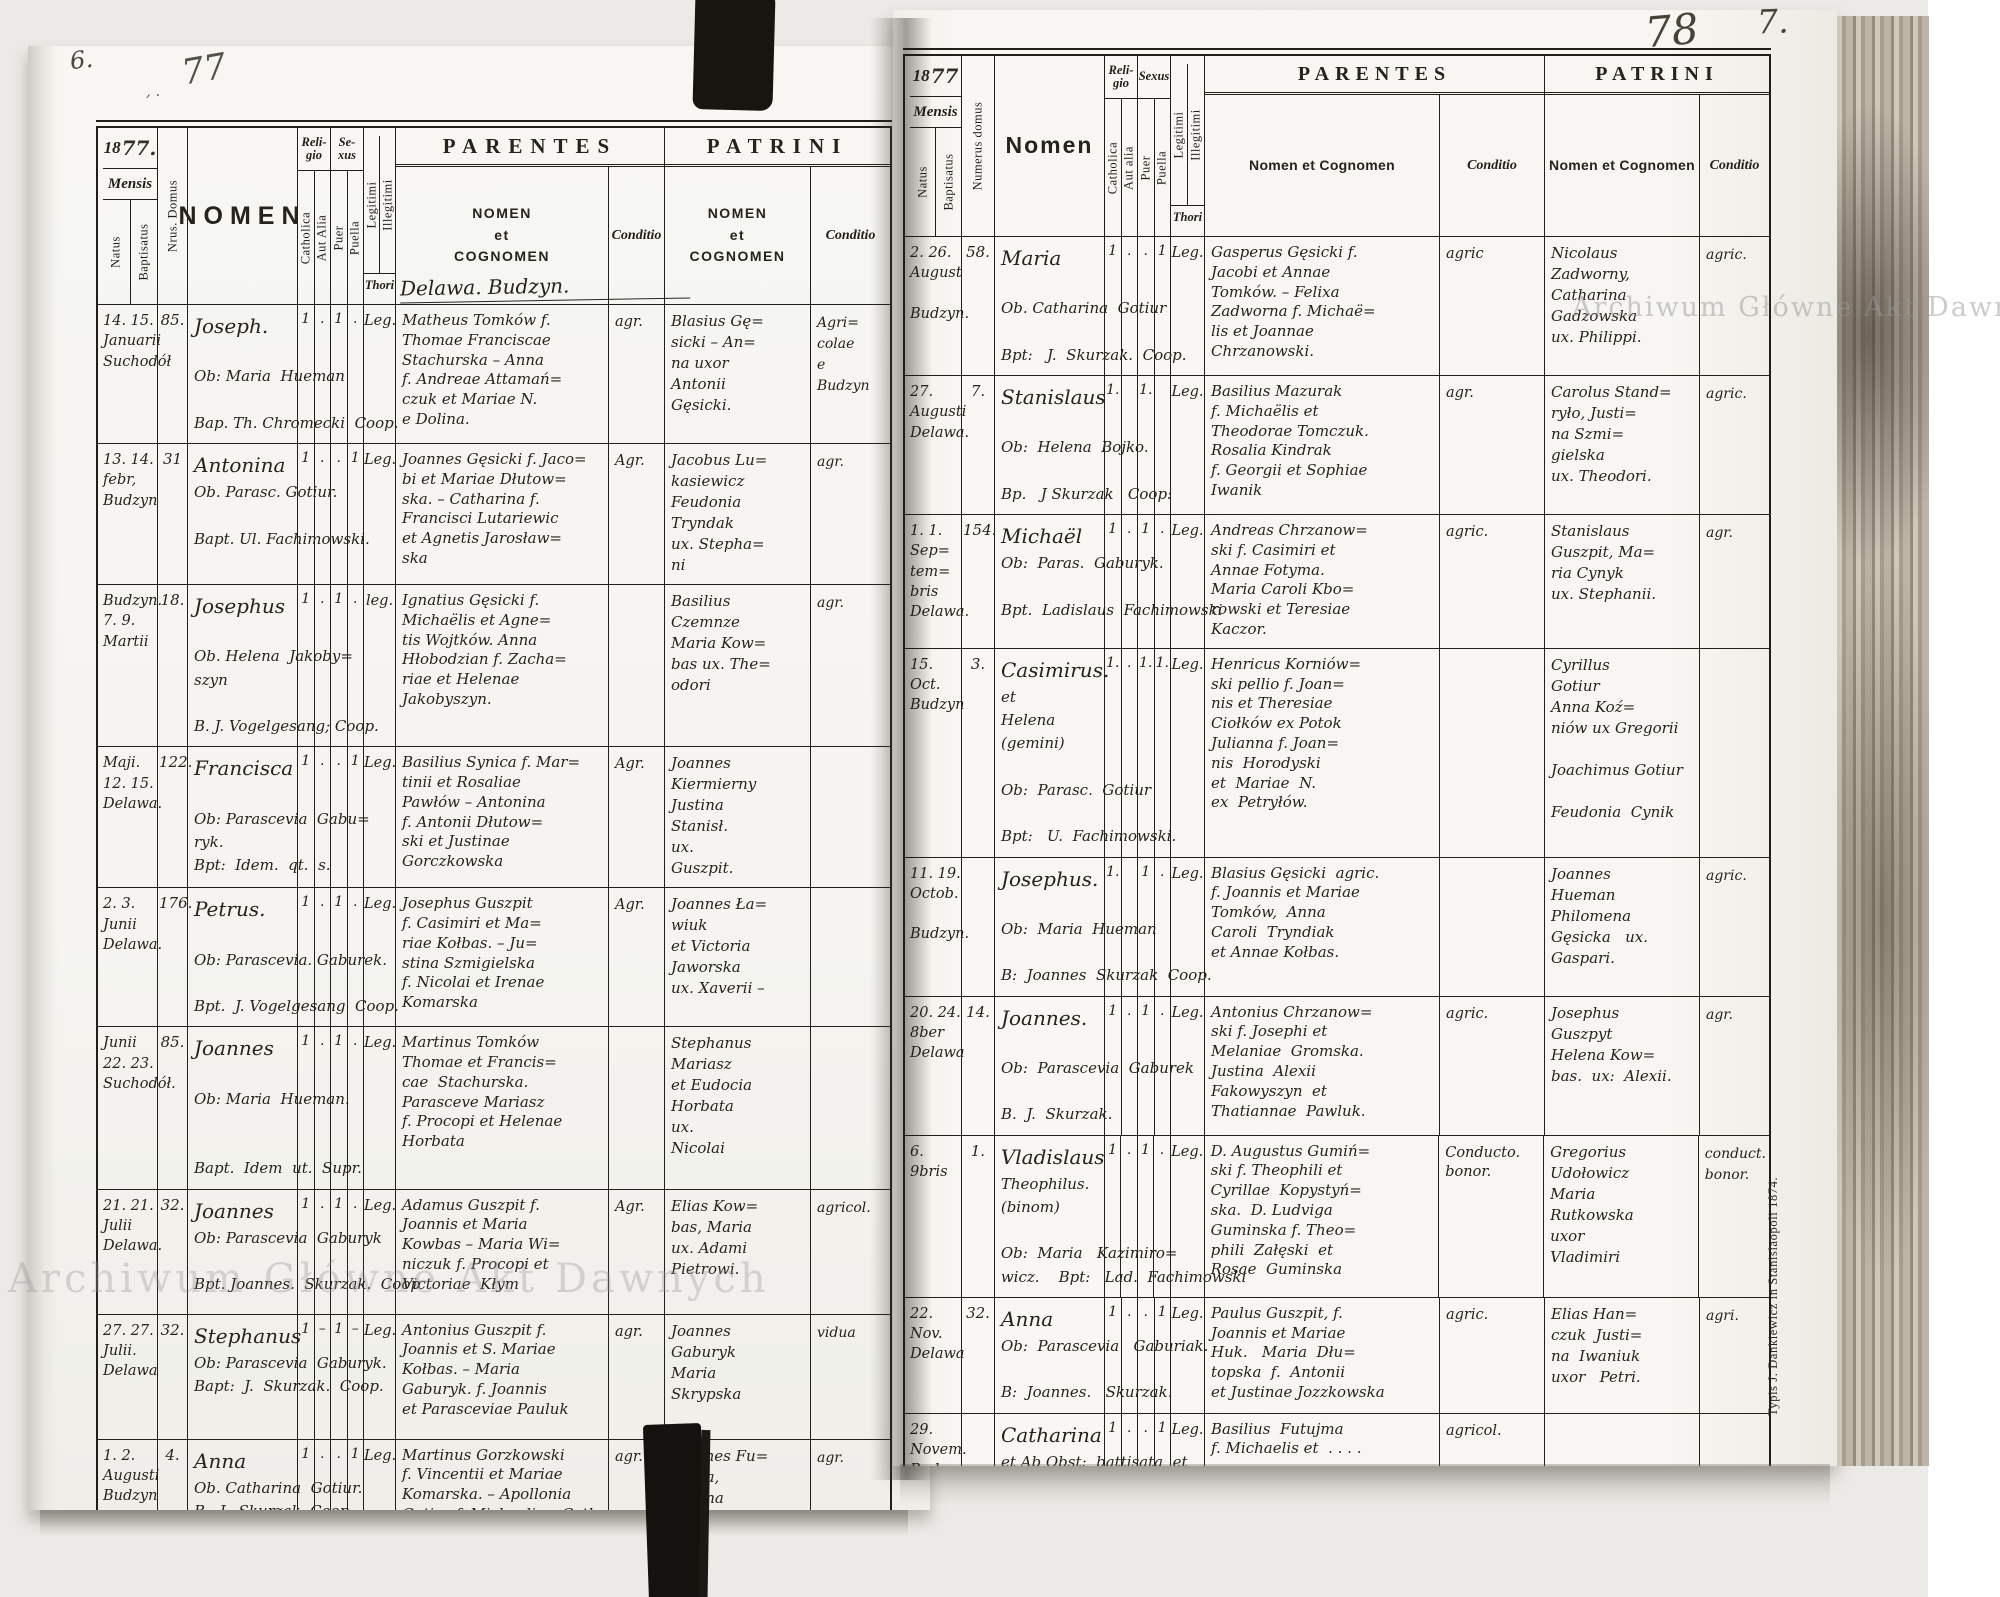  I want to click on entry-patrini, so click(1622, 1439).